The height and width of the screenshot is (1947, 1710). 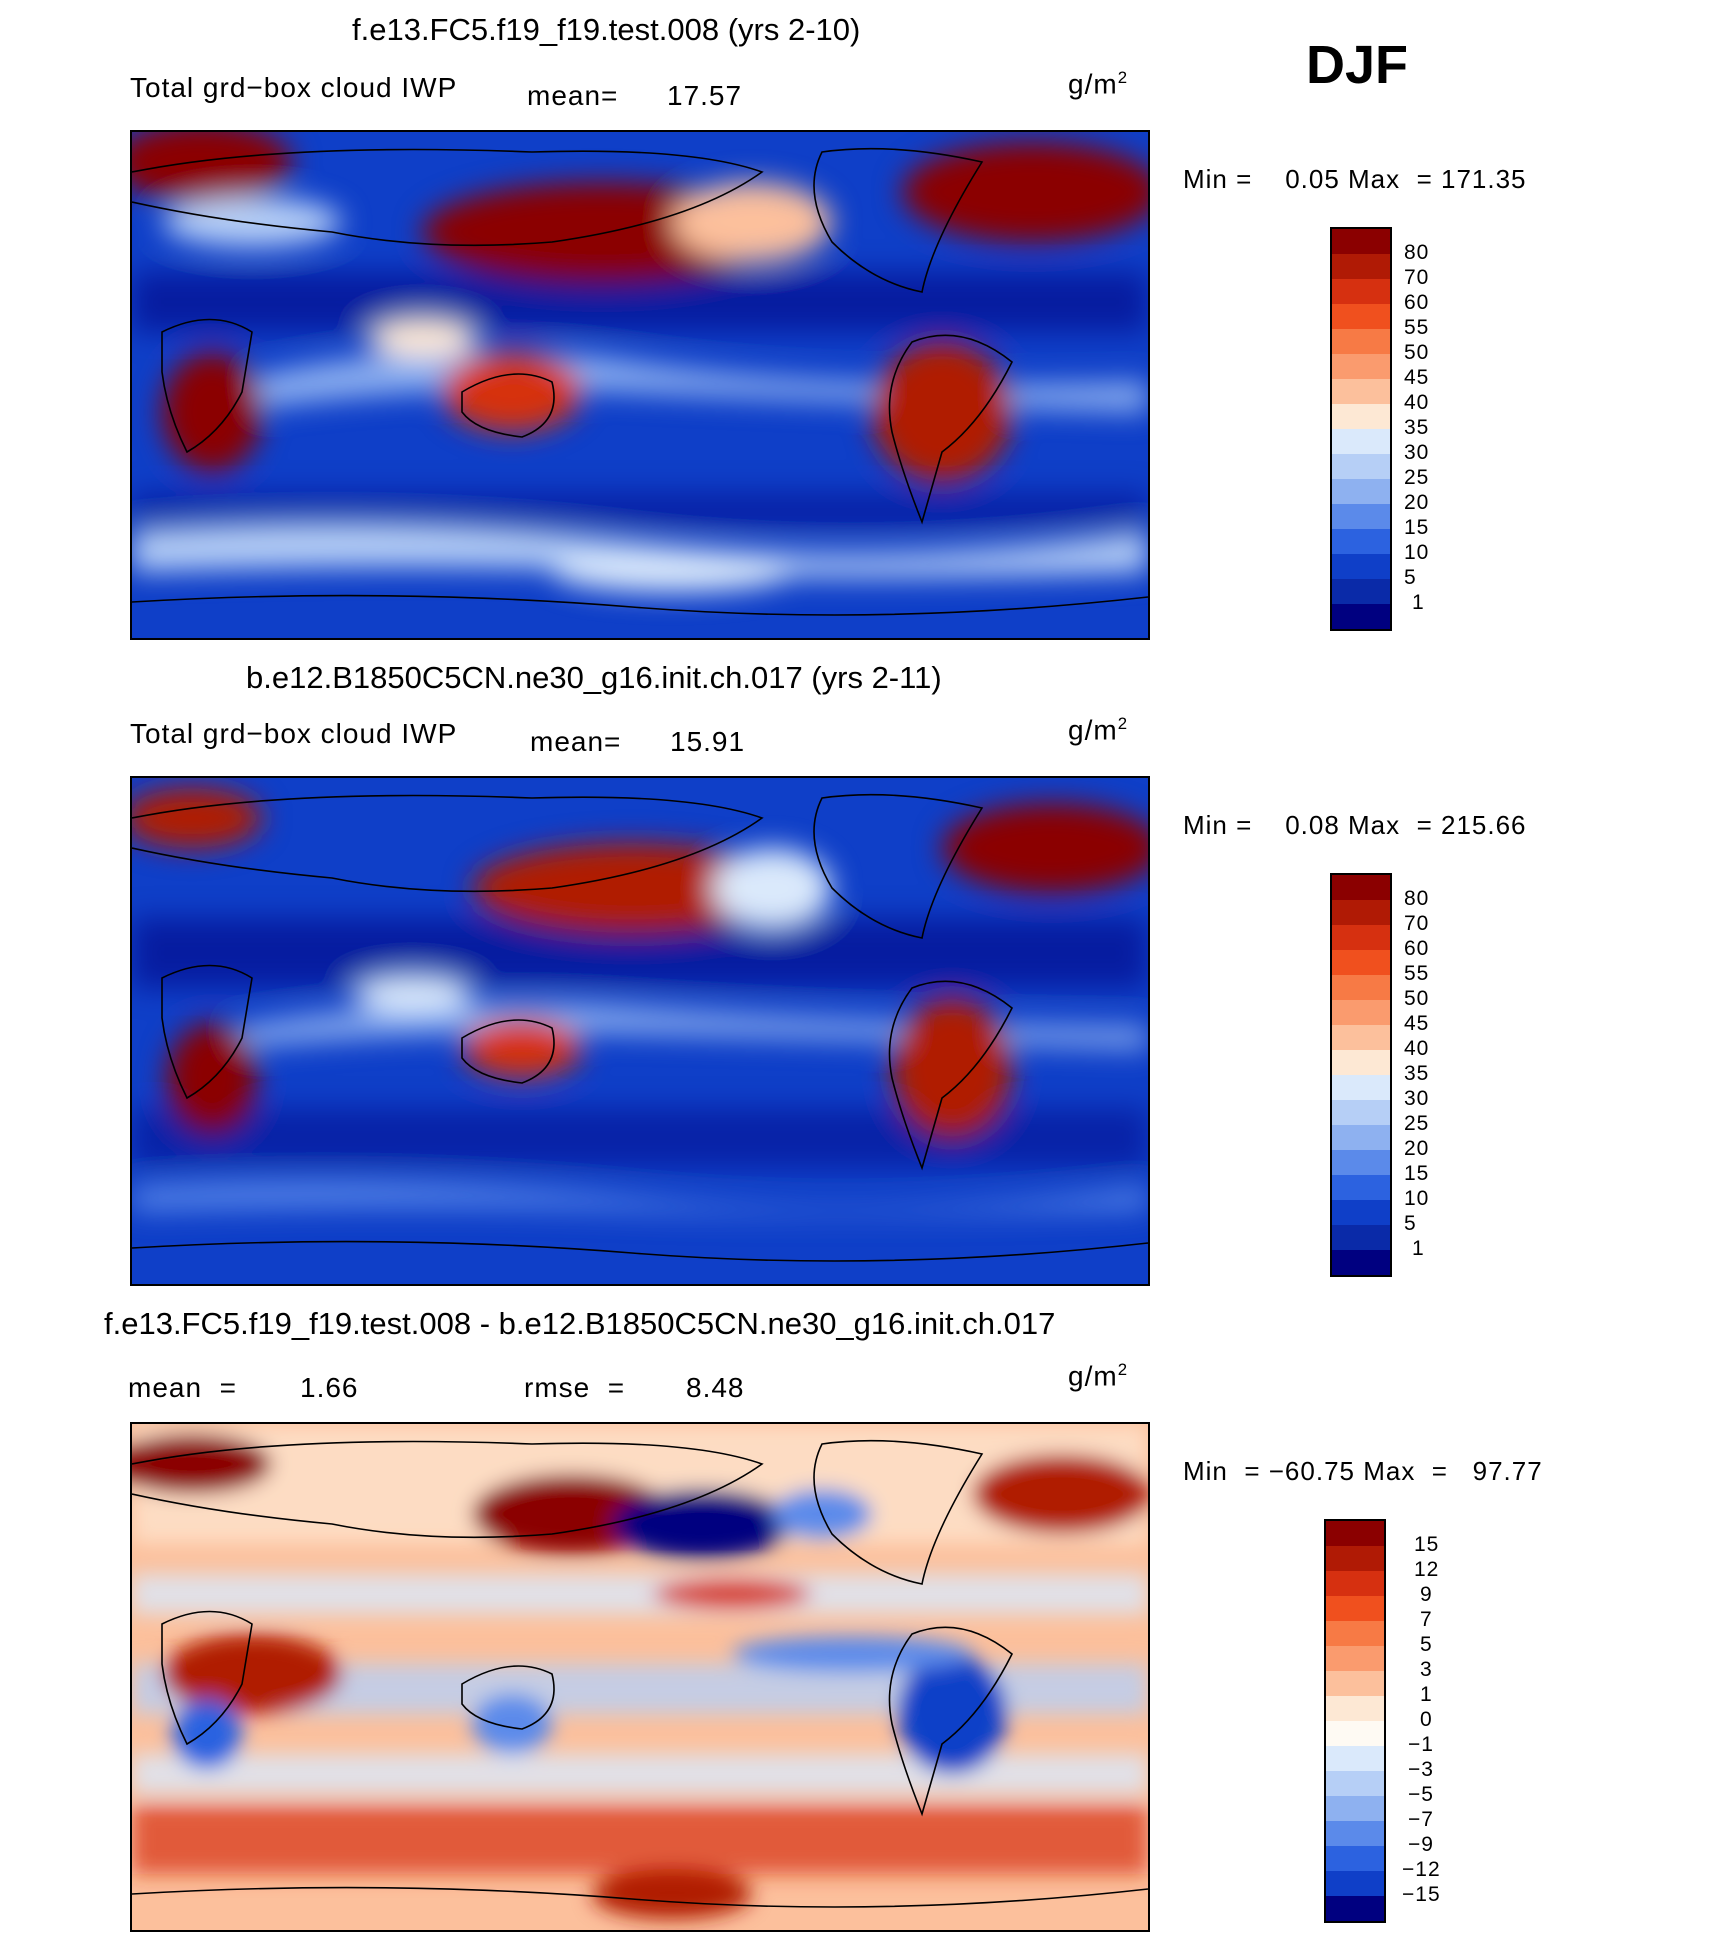 What do you see at coordinates (1417, 427) in the screenshot?
I see `panel1-legend-tick: 35` at bounding box center [1417, 427].